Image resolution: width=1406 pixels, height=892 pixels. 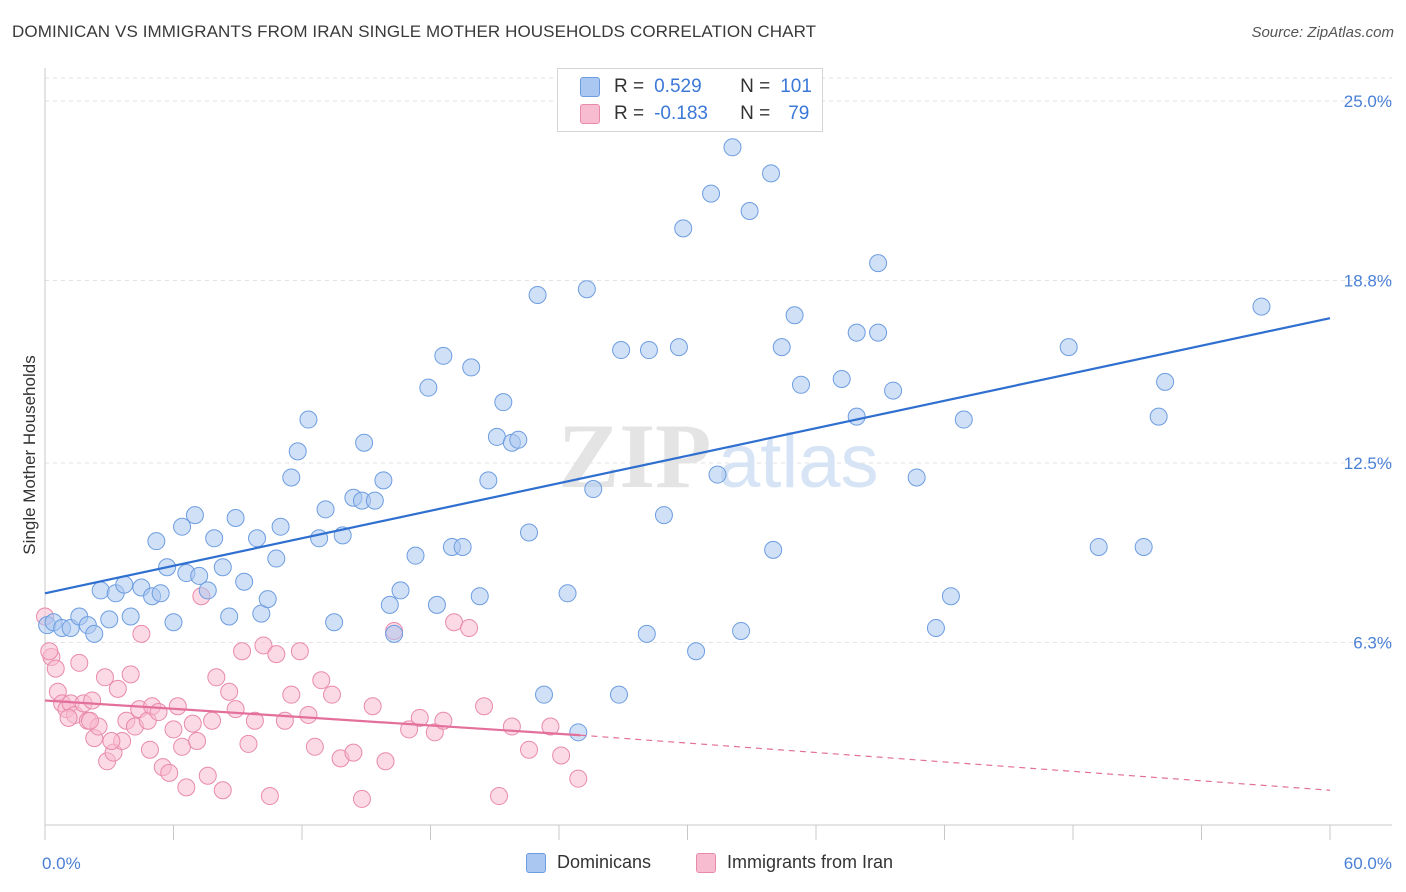 I want to click on y-tick-label: 6.3%, so click(x=1372, y=643).